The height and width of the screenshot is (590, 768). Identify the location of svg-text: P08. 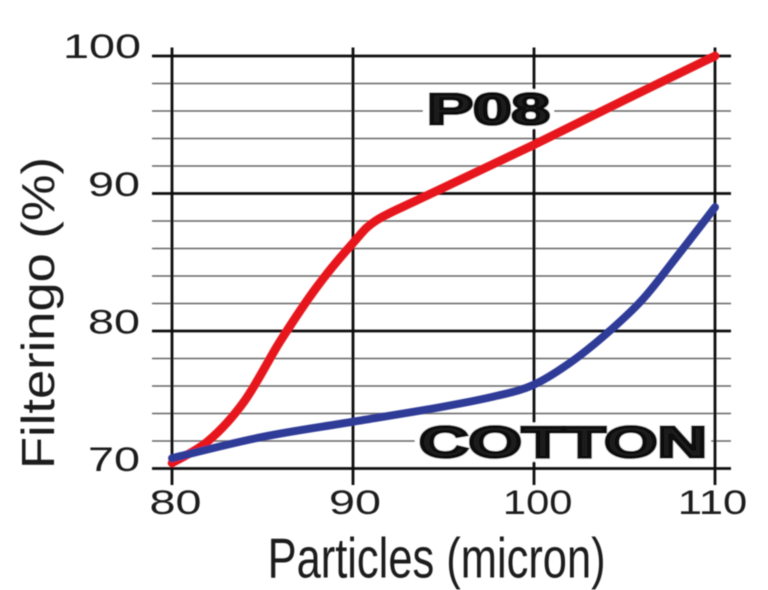
(488, 109).